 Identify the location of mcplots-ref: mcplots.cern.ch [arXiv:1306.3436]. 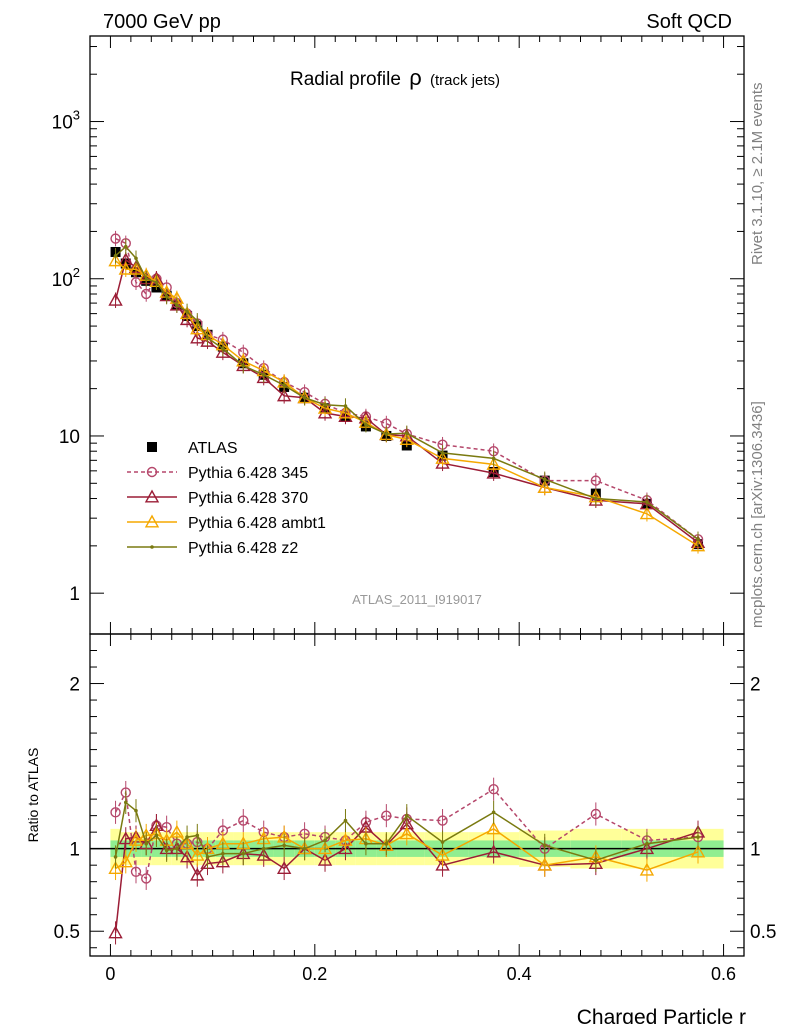
(757, 514).